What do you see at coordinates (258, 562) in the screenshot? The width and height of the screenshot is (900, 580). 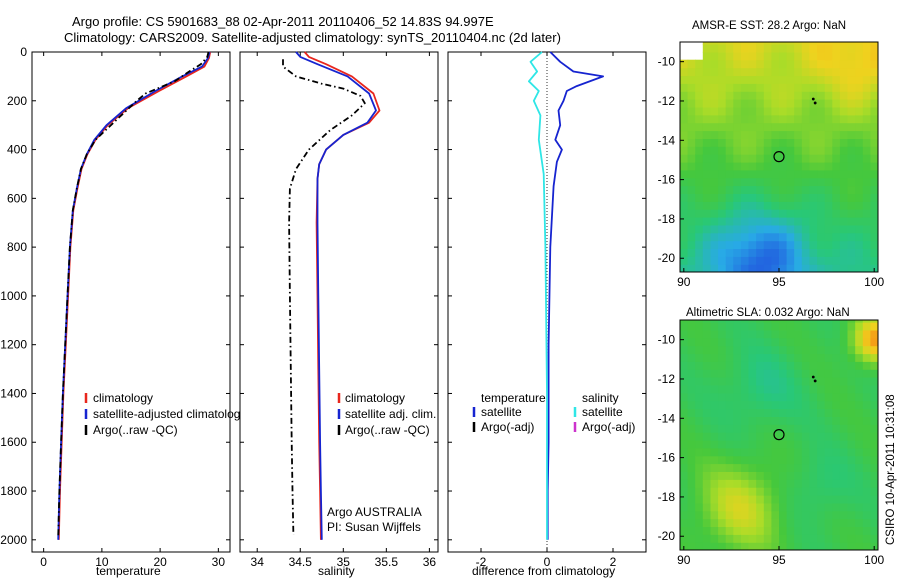 I see `salinity-xtick-label: 34` at bounding box center [258, 562].